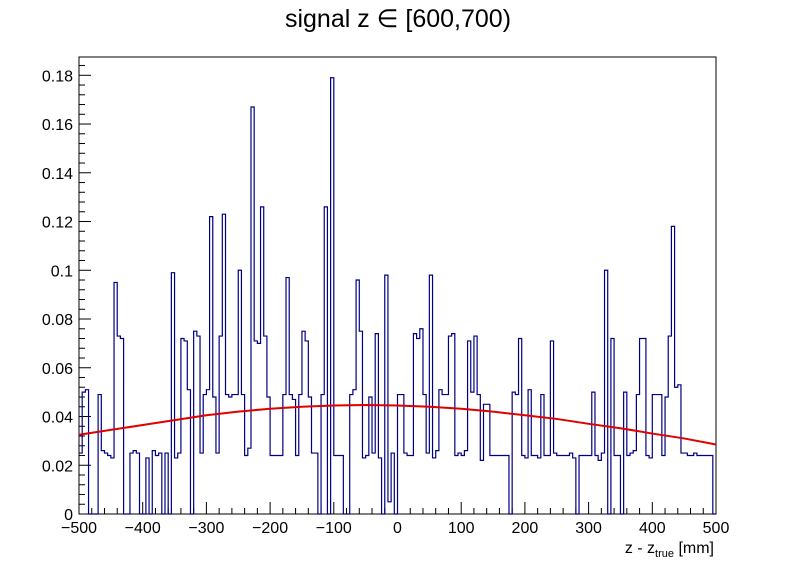 This screenshot has width=796, height=572. Describe the element at coordinates (694, 548) in the screenshot. I see `x-axis-label-unit: [mm]` at that location.